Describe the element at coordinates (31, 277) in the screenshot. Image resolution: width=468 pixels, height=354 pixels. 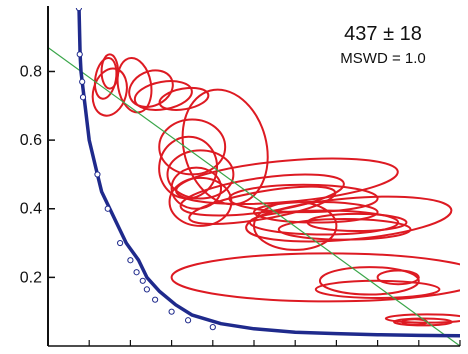
I see `y-tick-label-0.2: 0.2` at that location.